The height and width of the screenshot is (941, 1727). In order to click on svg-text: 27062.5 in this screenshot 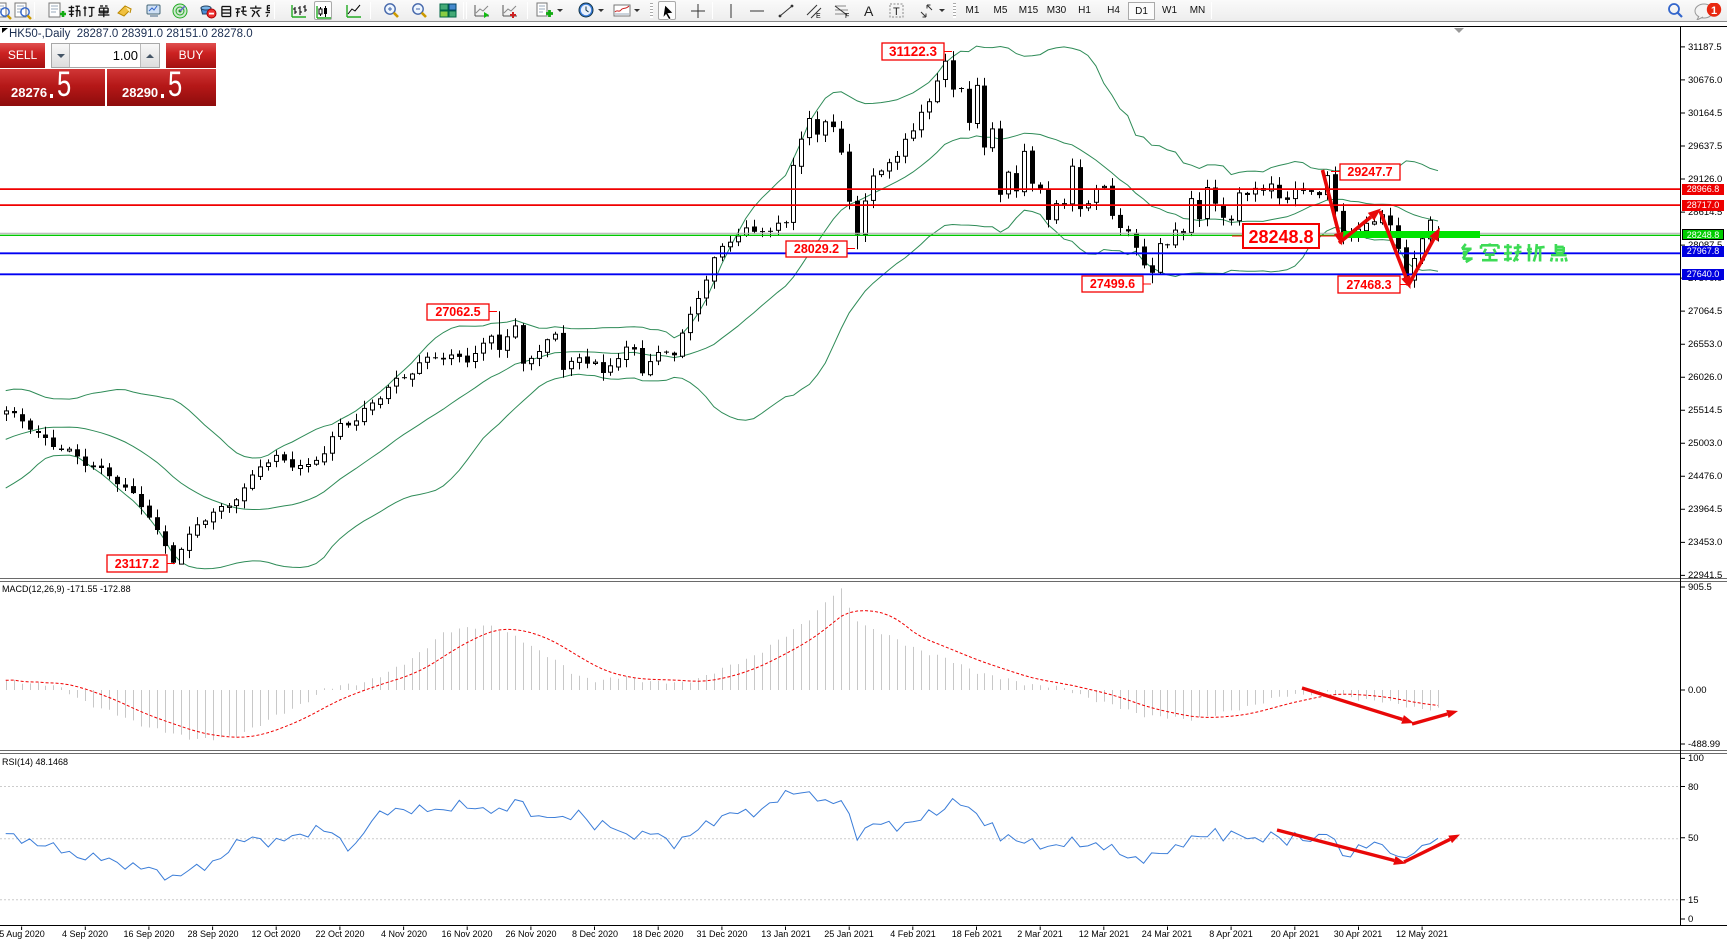, I will do `click(457, 312)`.